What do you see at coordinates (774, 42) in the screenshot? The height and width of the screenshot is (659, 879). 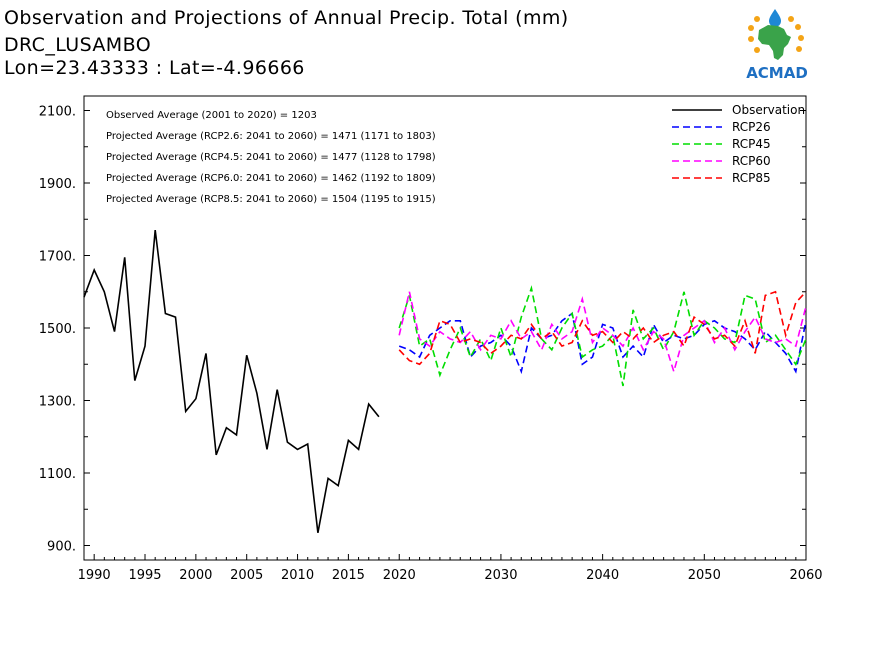 I see `africa-map-icon` at bounding box center [774, 42].